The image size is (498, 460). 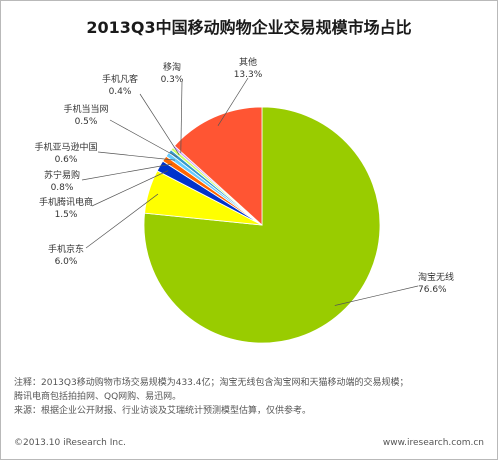 What do you see at coordinates (248, 62) in the screenshot?
I see `slice-label-name: 其他` at bounding box center [248, 62].